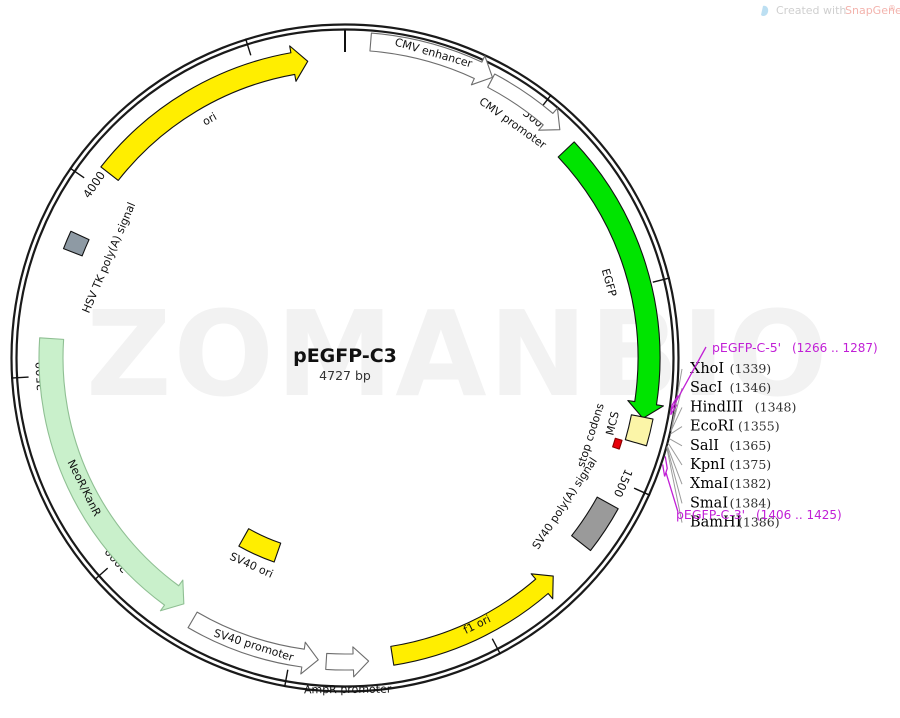 This screenshot has width=900, height=718. Describe the element at coordinates (716, 407) in the screenshot. I see `restriction-site-name: HindIII` at that location.